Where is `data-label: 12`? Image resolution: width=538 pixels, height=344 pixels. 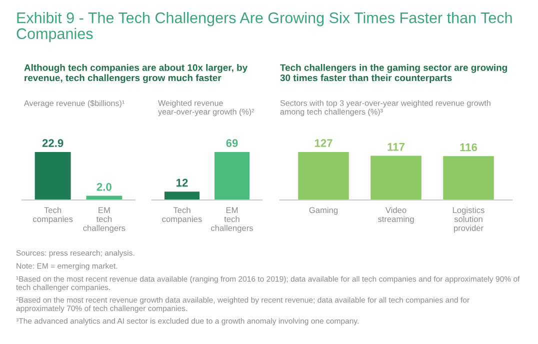 data-label: 12 is located at coordinates (182, 182).